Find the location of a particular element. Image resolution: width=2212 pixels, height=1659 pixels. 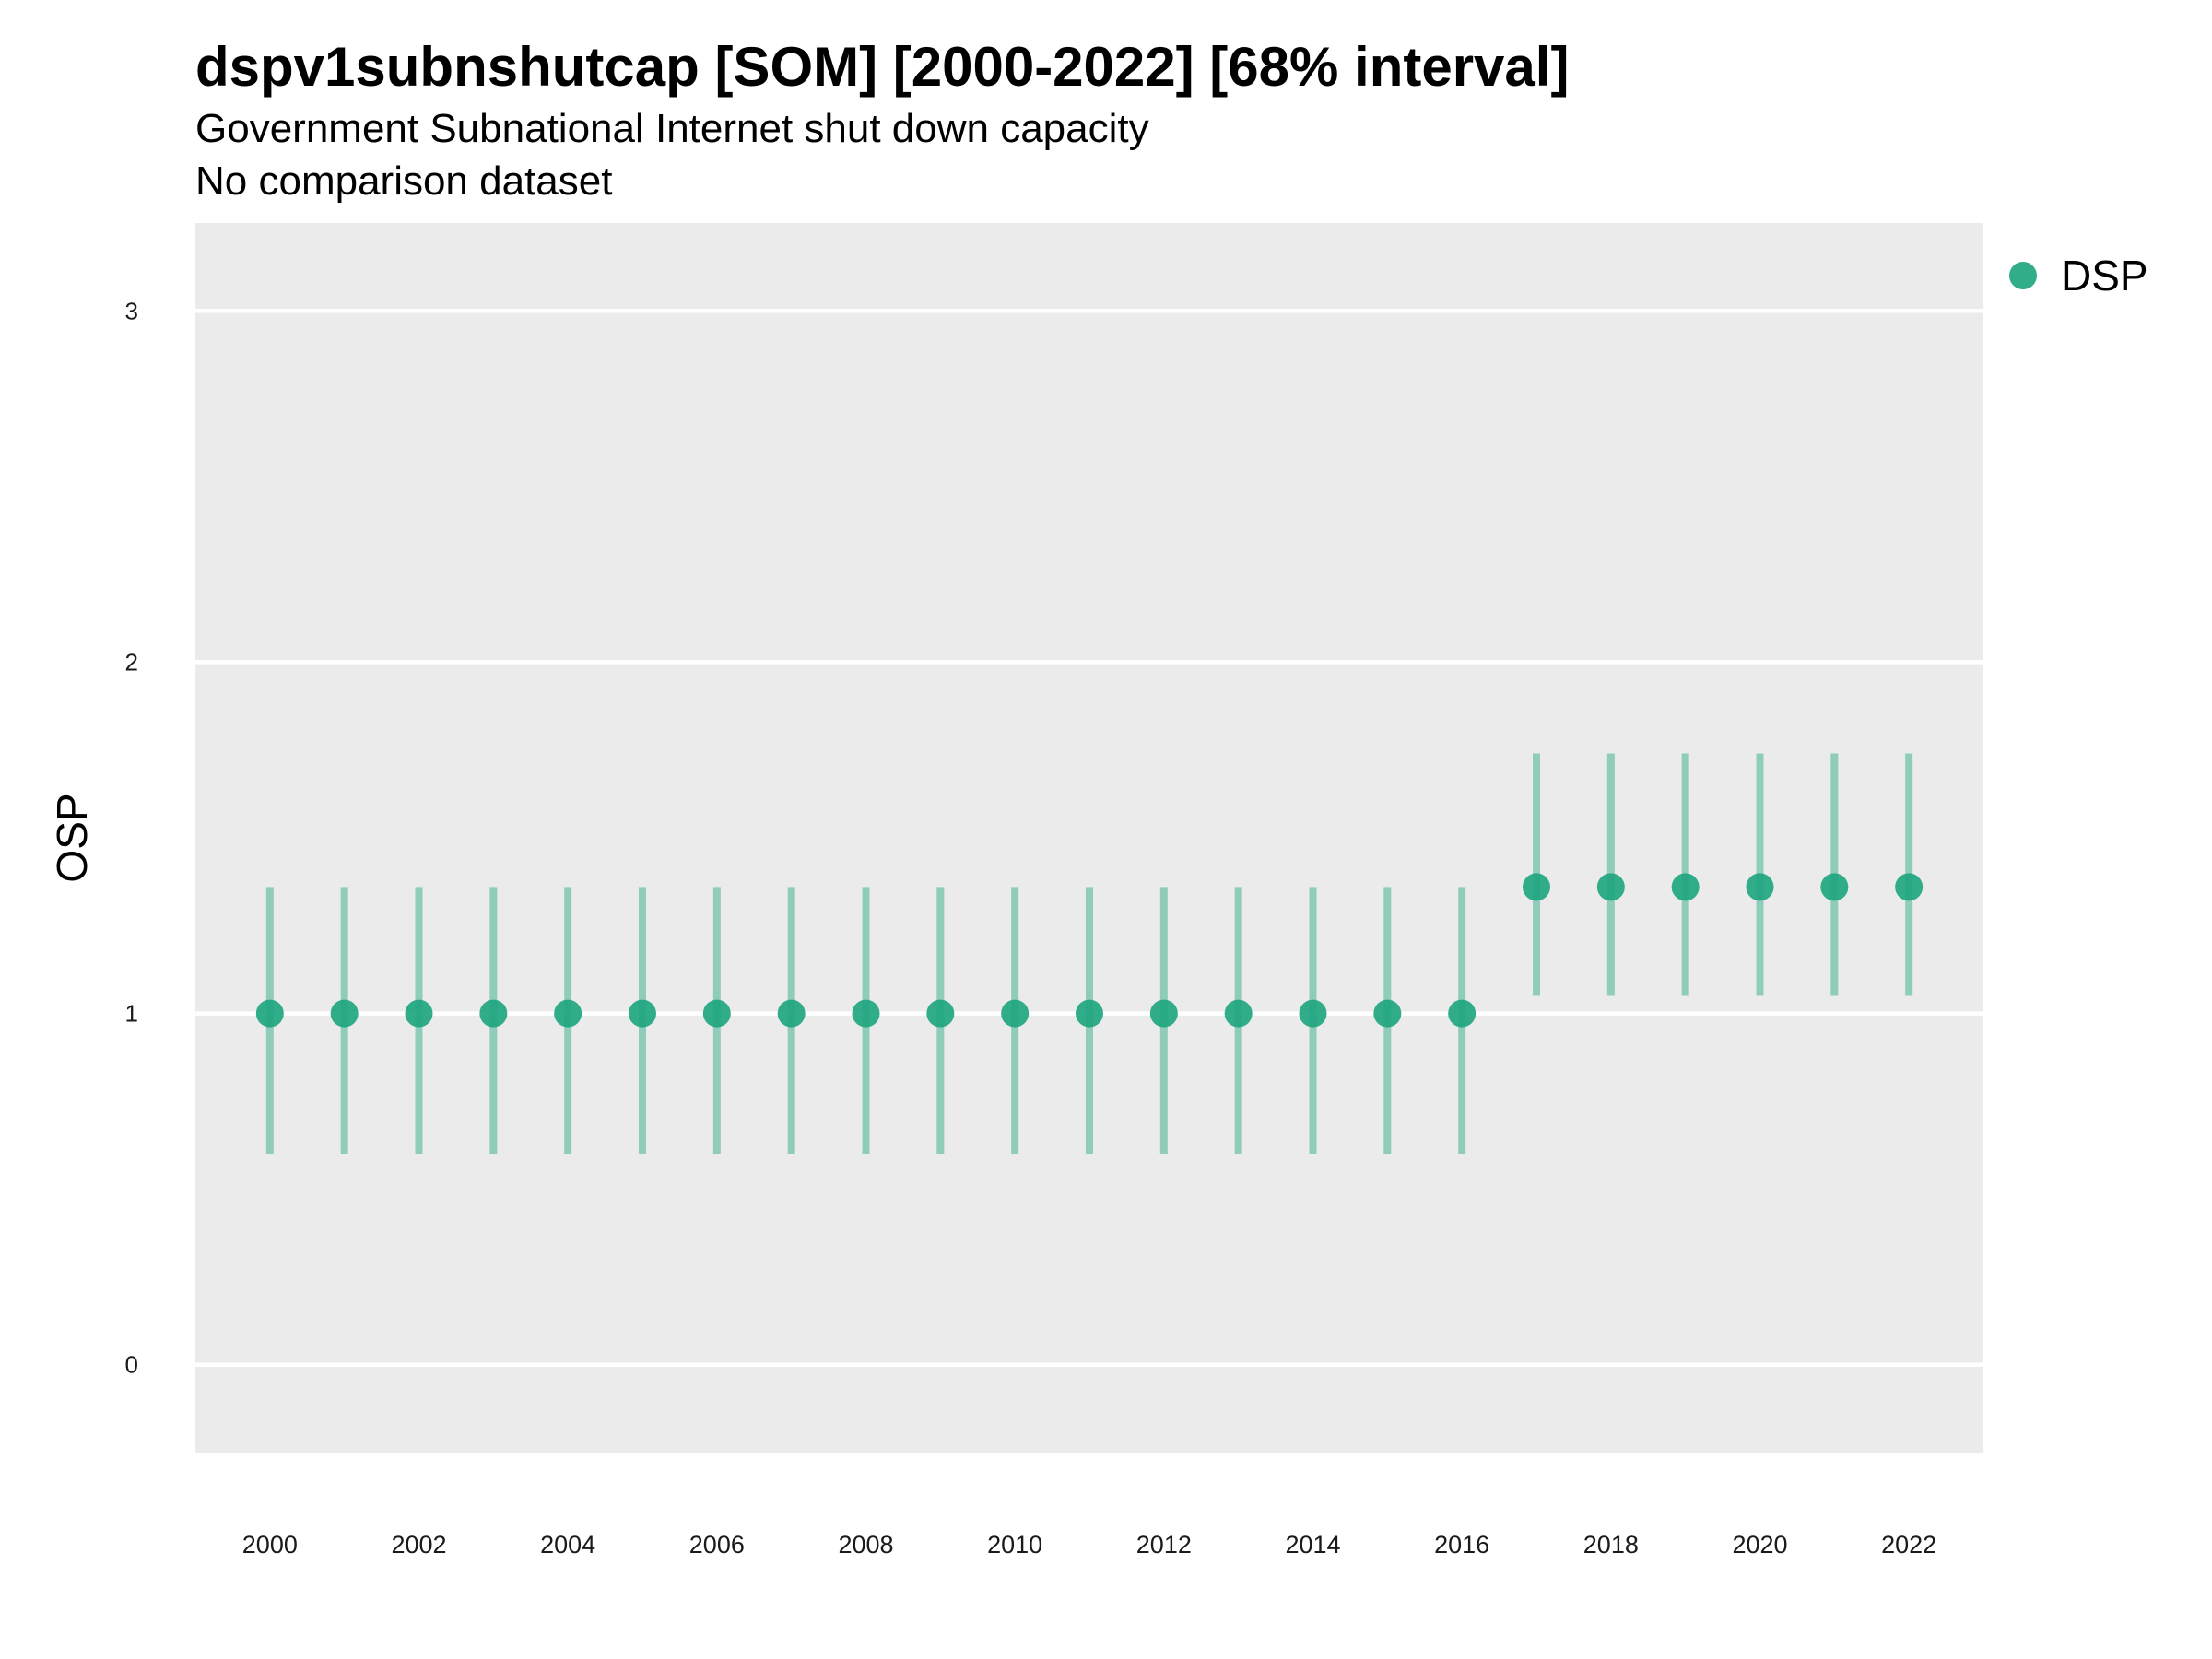

legend-label-dsp: DSP is located at coordinates (2104, 276).